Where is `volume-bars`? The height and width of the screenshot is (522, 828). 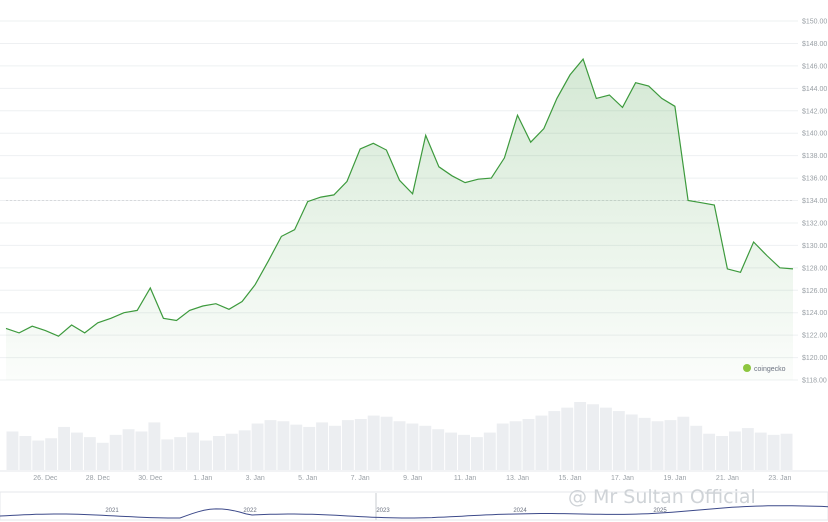 volume-bars is located at coordinates (399, 436).